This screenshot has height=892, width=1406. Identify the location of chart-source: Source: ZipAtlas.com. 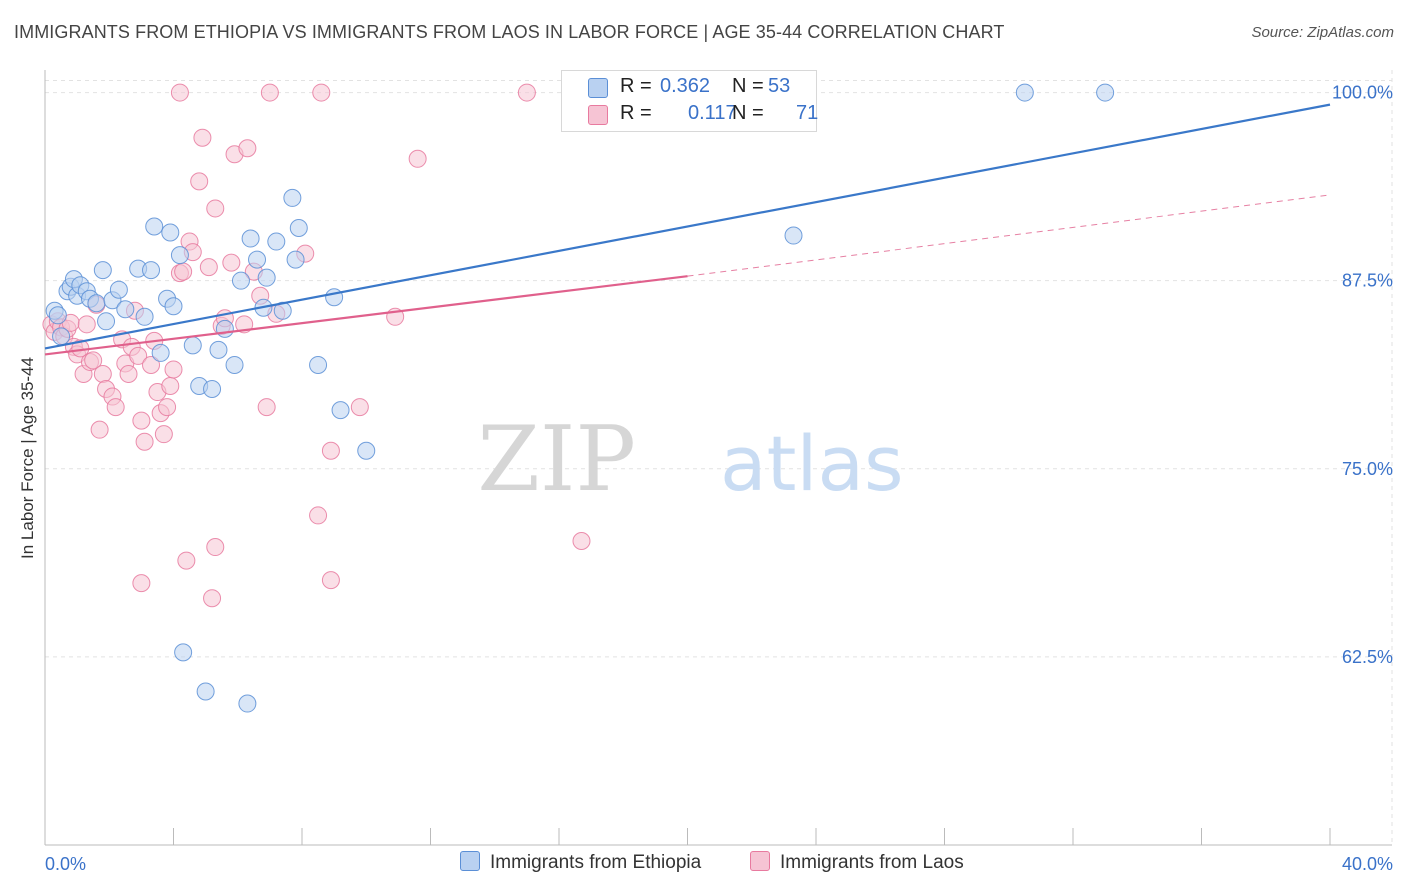
(1322, 32).